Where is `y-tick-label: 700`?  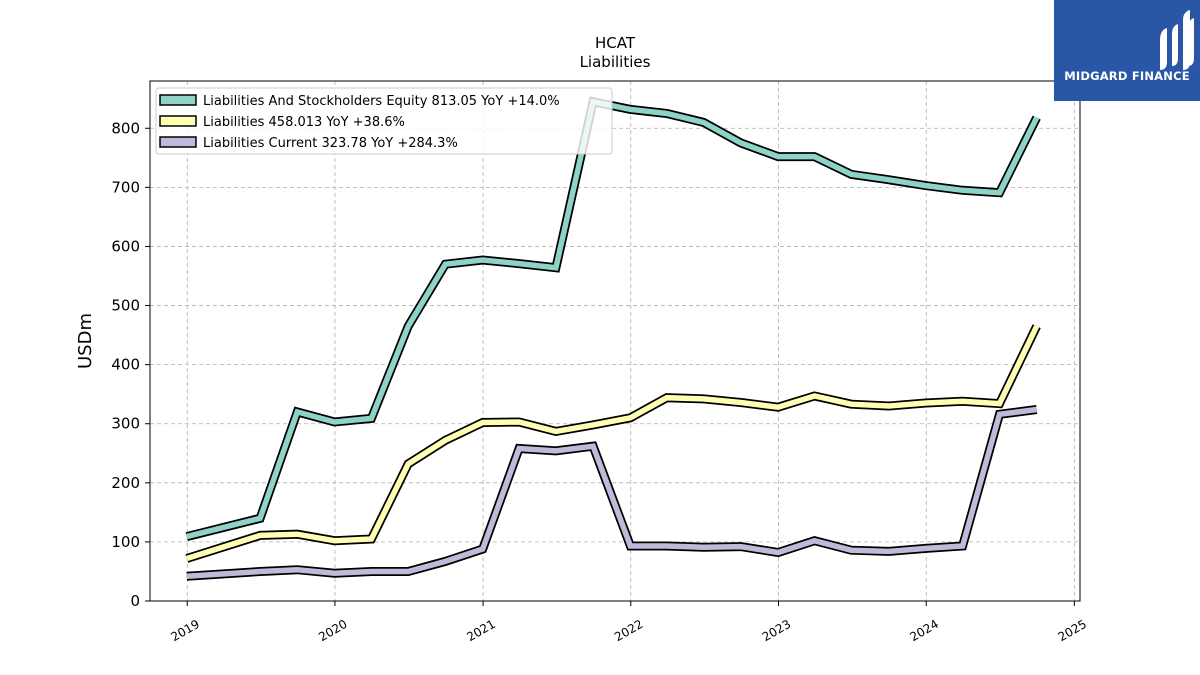 y-tick-label: 700 is located at coordinates (125, 187).